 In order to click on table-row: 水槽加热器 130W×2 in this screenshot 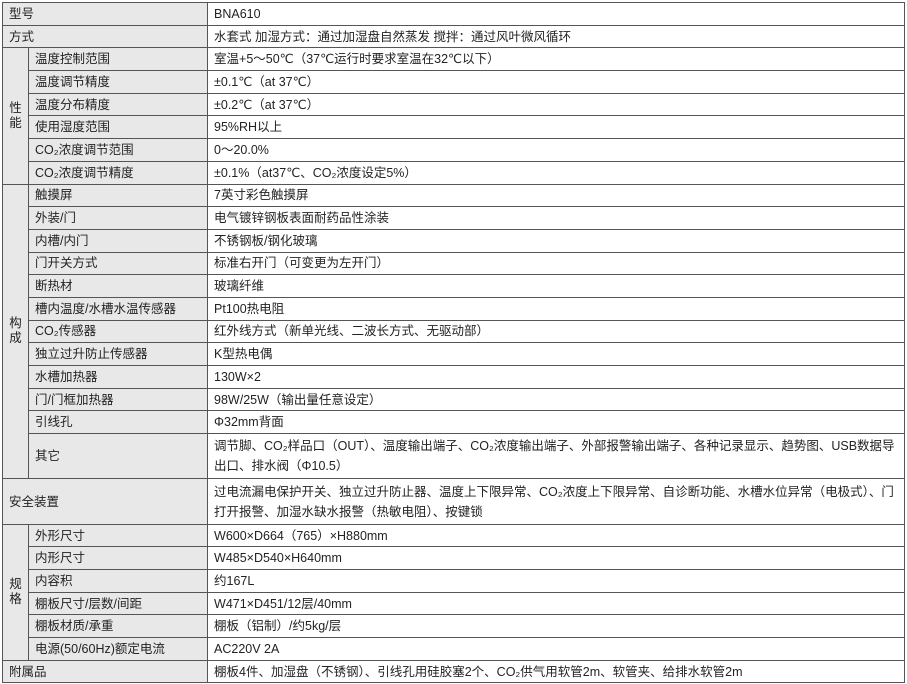, I will do `click(454, 377)`.